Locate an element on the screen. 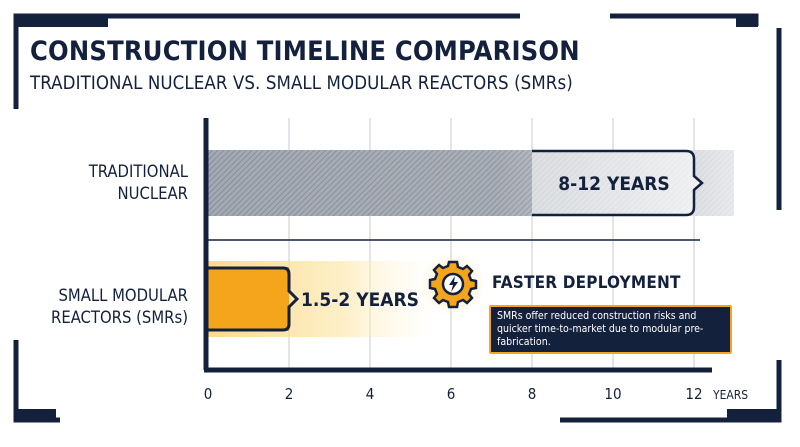 The width and height of the screenshot is (800, 447). x-tick-label: 8 is located at coordinates (532, 394).